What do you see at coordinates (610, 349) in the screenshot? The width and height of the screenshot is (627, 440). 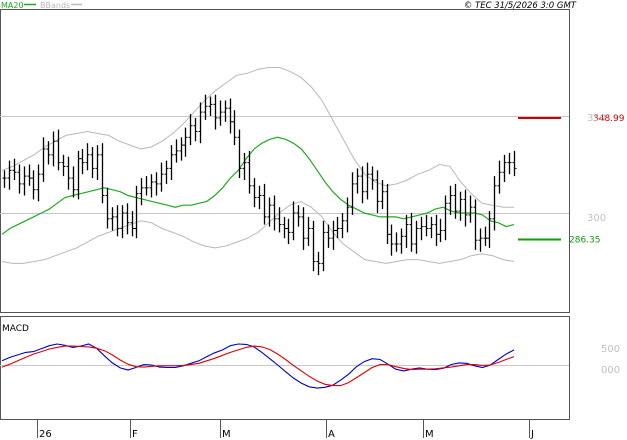 I see `macd-tick-500: 500` at bounding box center [610, 349].